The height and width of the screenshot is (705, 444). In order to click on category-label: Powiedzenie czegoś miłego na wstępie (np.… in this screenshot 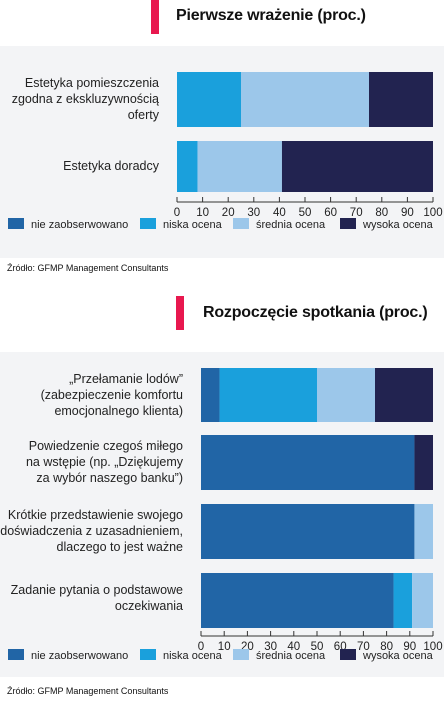, I will do `click(91, 462)`.